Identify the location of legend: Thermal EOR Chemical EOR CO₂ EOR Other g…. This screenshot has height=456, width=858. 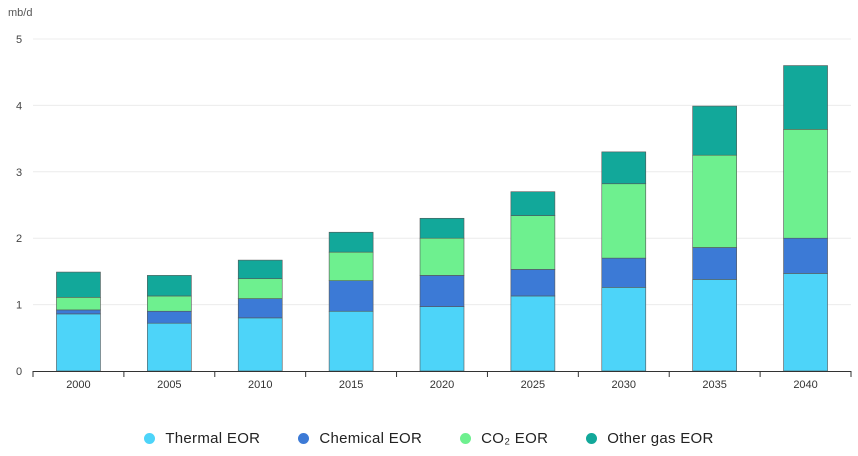
(429, 438).